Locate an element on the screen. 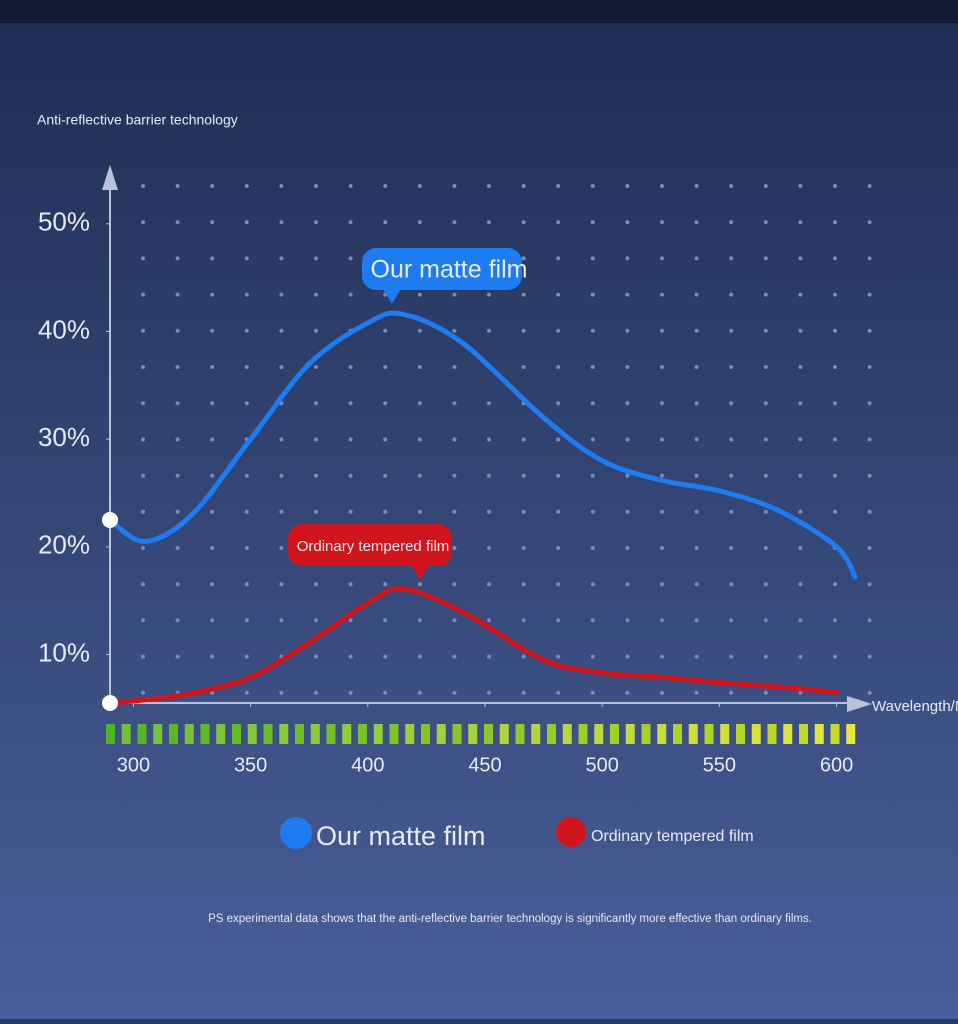  x-axis-label: Wavelength/N is located at coordinates (915, 706).